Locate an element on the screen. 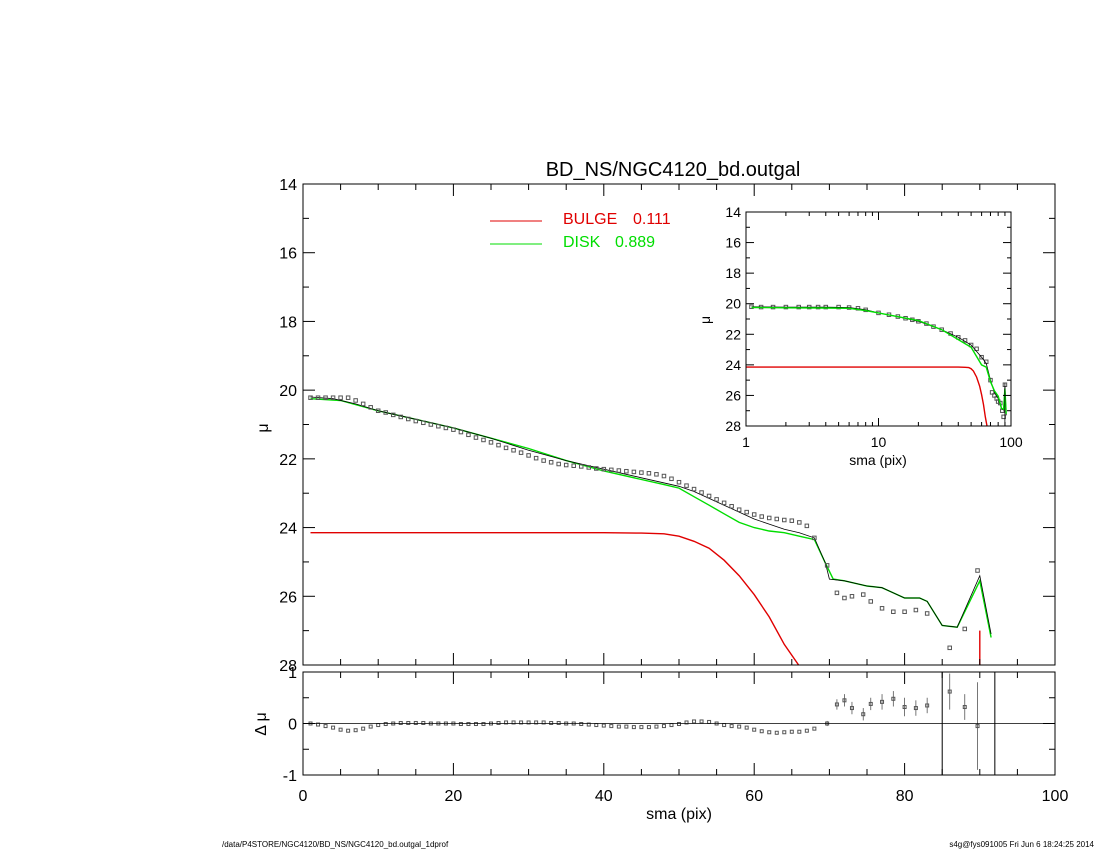  residual-x-tick-label: 40 is located at coordinates (604, 796).